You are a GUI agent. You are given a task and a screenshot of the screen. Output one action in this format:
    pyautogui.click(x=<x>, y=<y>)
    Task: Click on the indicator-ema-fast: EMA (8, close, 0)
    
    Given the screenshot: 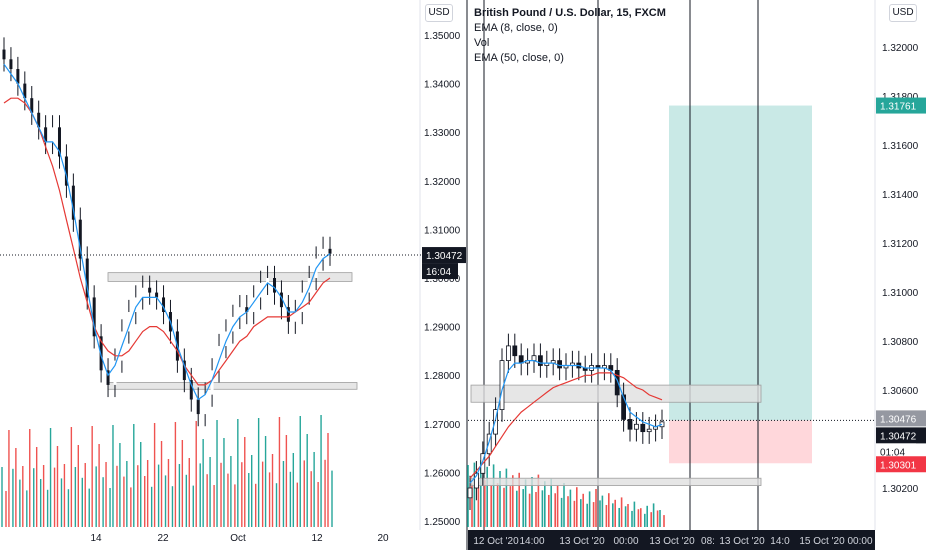 What is the action you would take?
    pyautogui.click(x=516, y=28)
    